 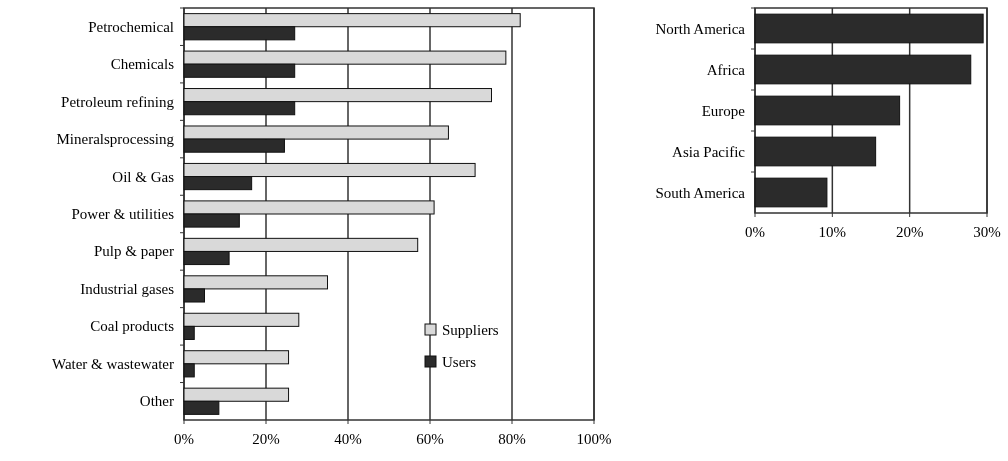 I want to click on y-tick-label: Coal products, so click(x=132, y=326).